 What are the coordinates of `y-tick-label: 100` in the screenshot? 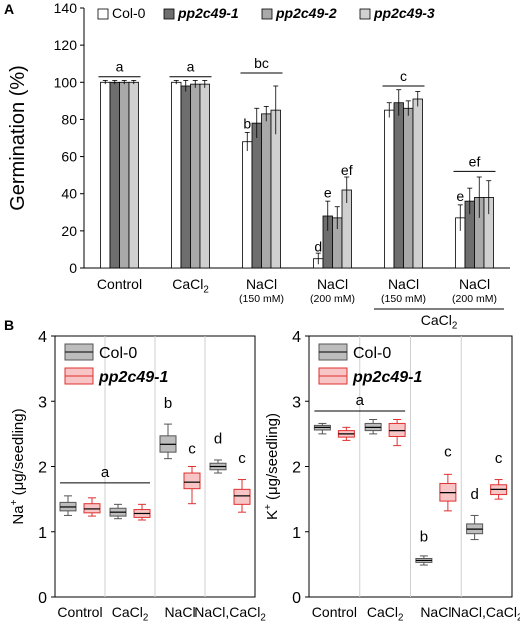 It's located at (66, 82).